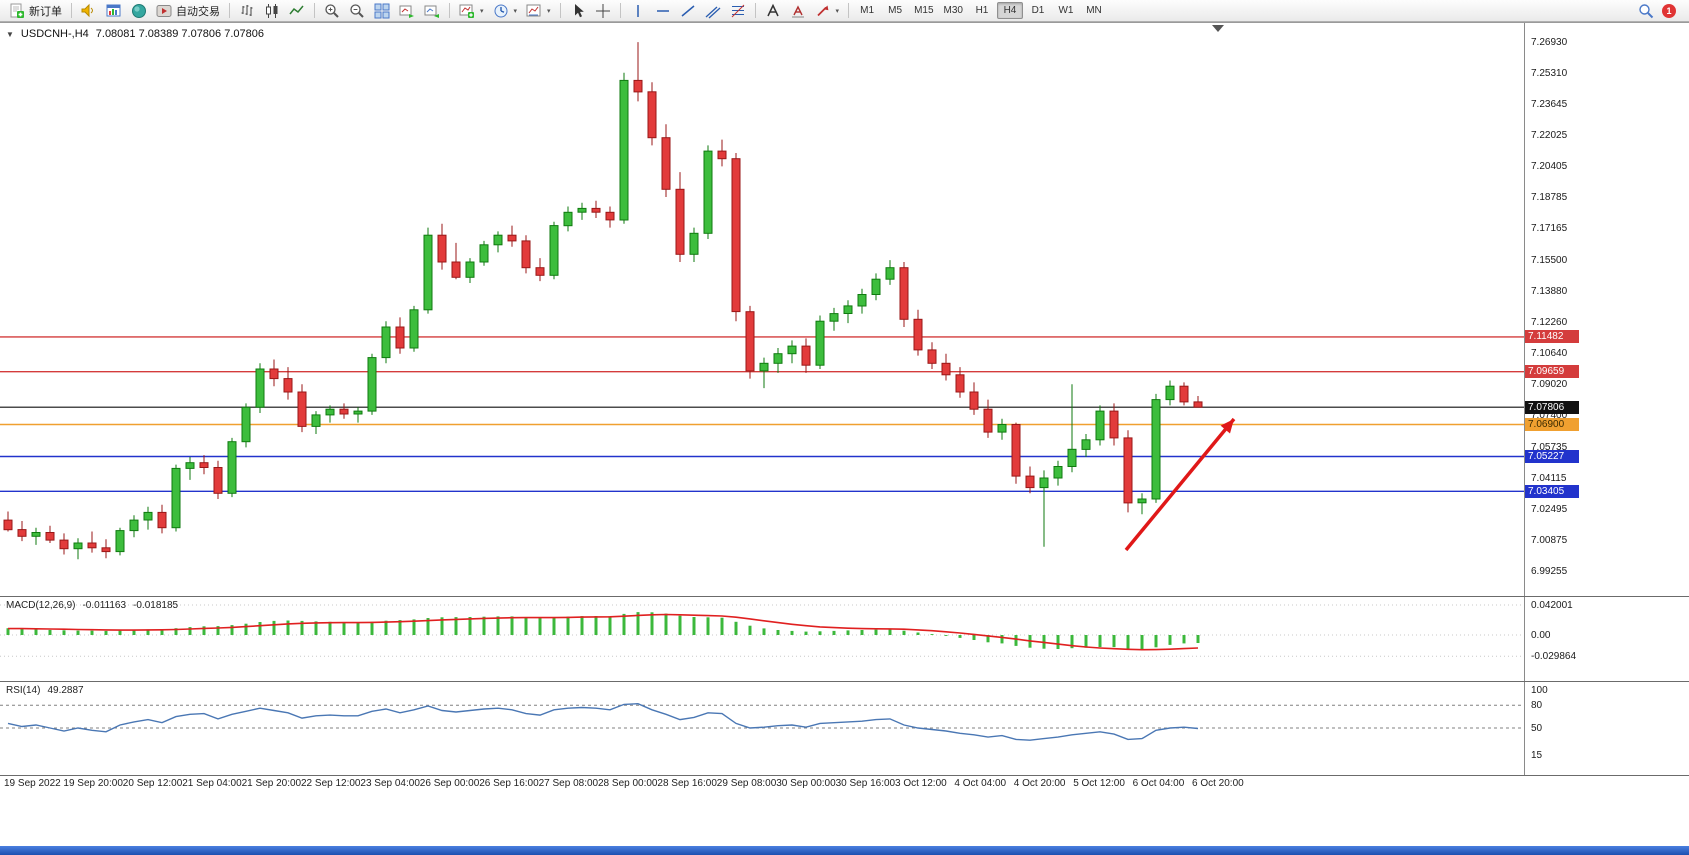 This screenshot has height=855, width=1689. I want to click on vertical-line-button, so click(638, 10).